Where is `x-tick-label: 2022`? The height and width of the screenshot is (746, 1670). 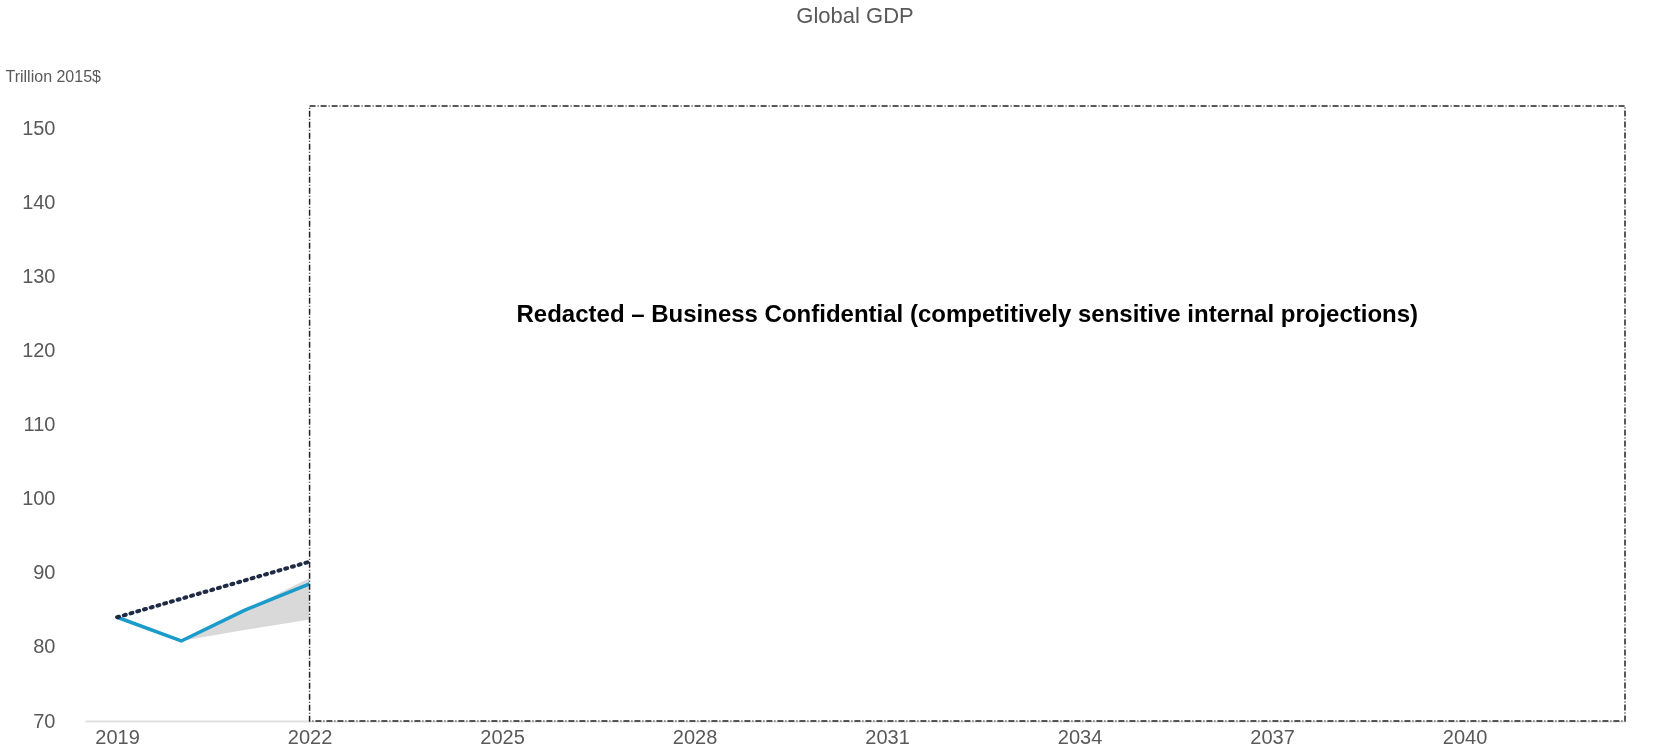
x-tick-label: 2022 is located at coordinates (310, 735).